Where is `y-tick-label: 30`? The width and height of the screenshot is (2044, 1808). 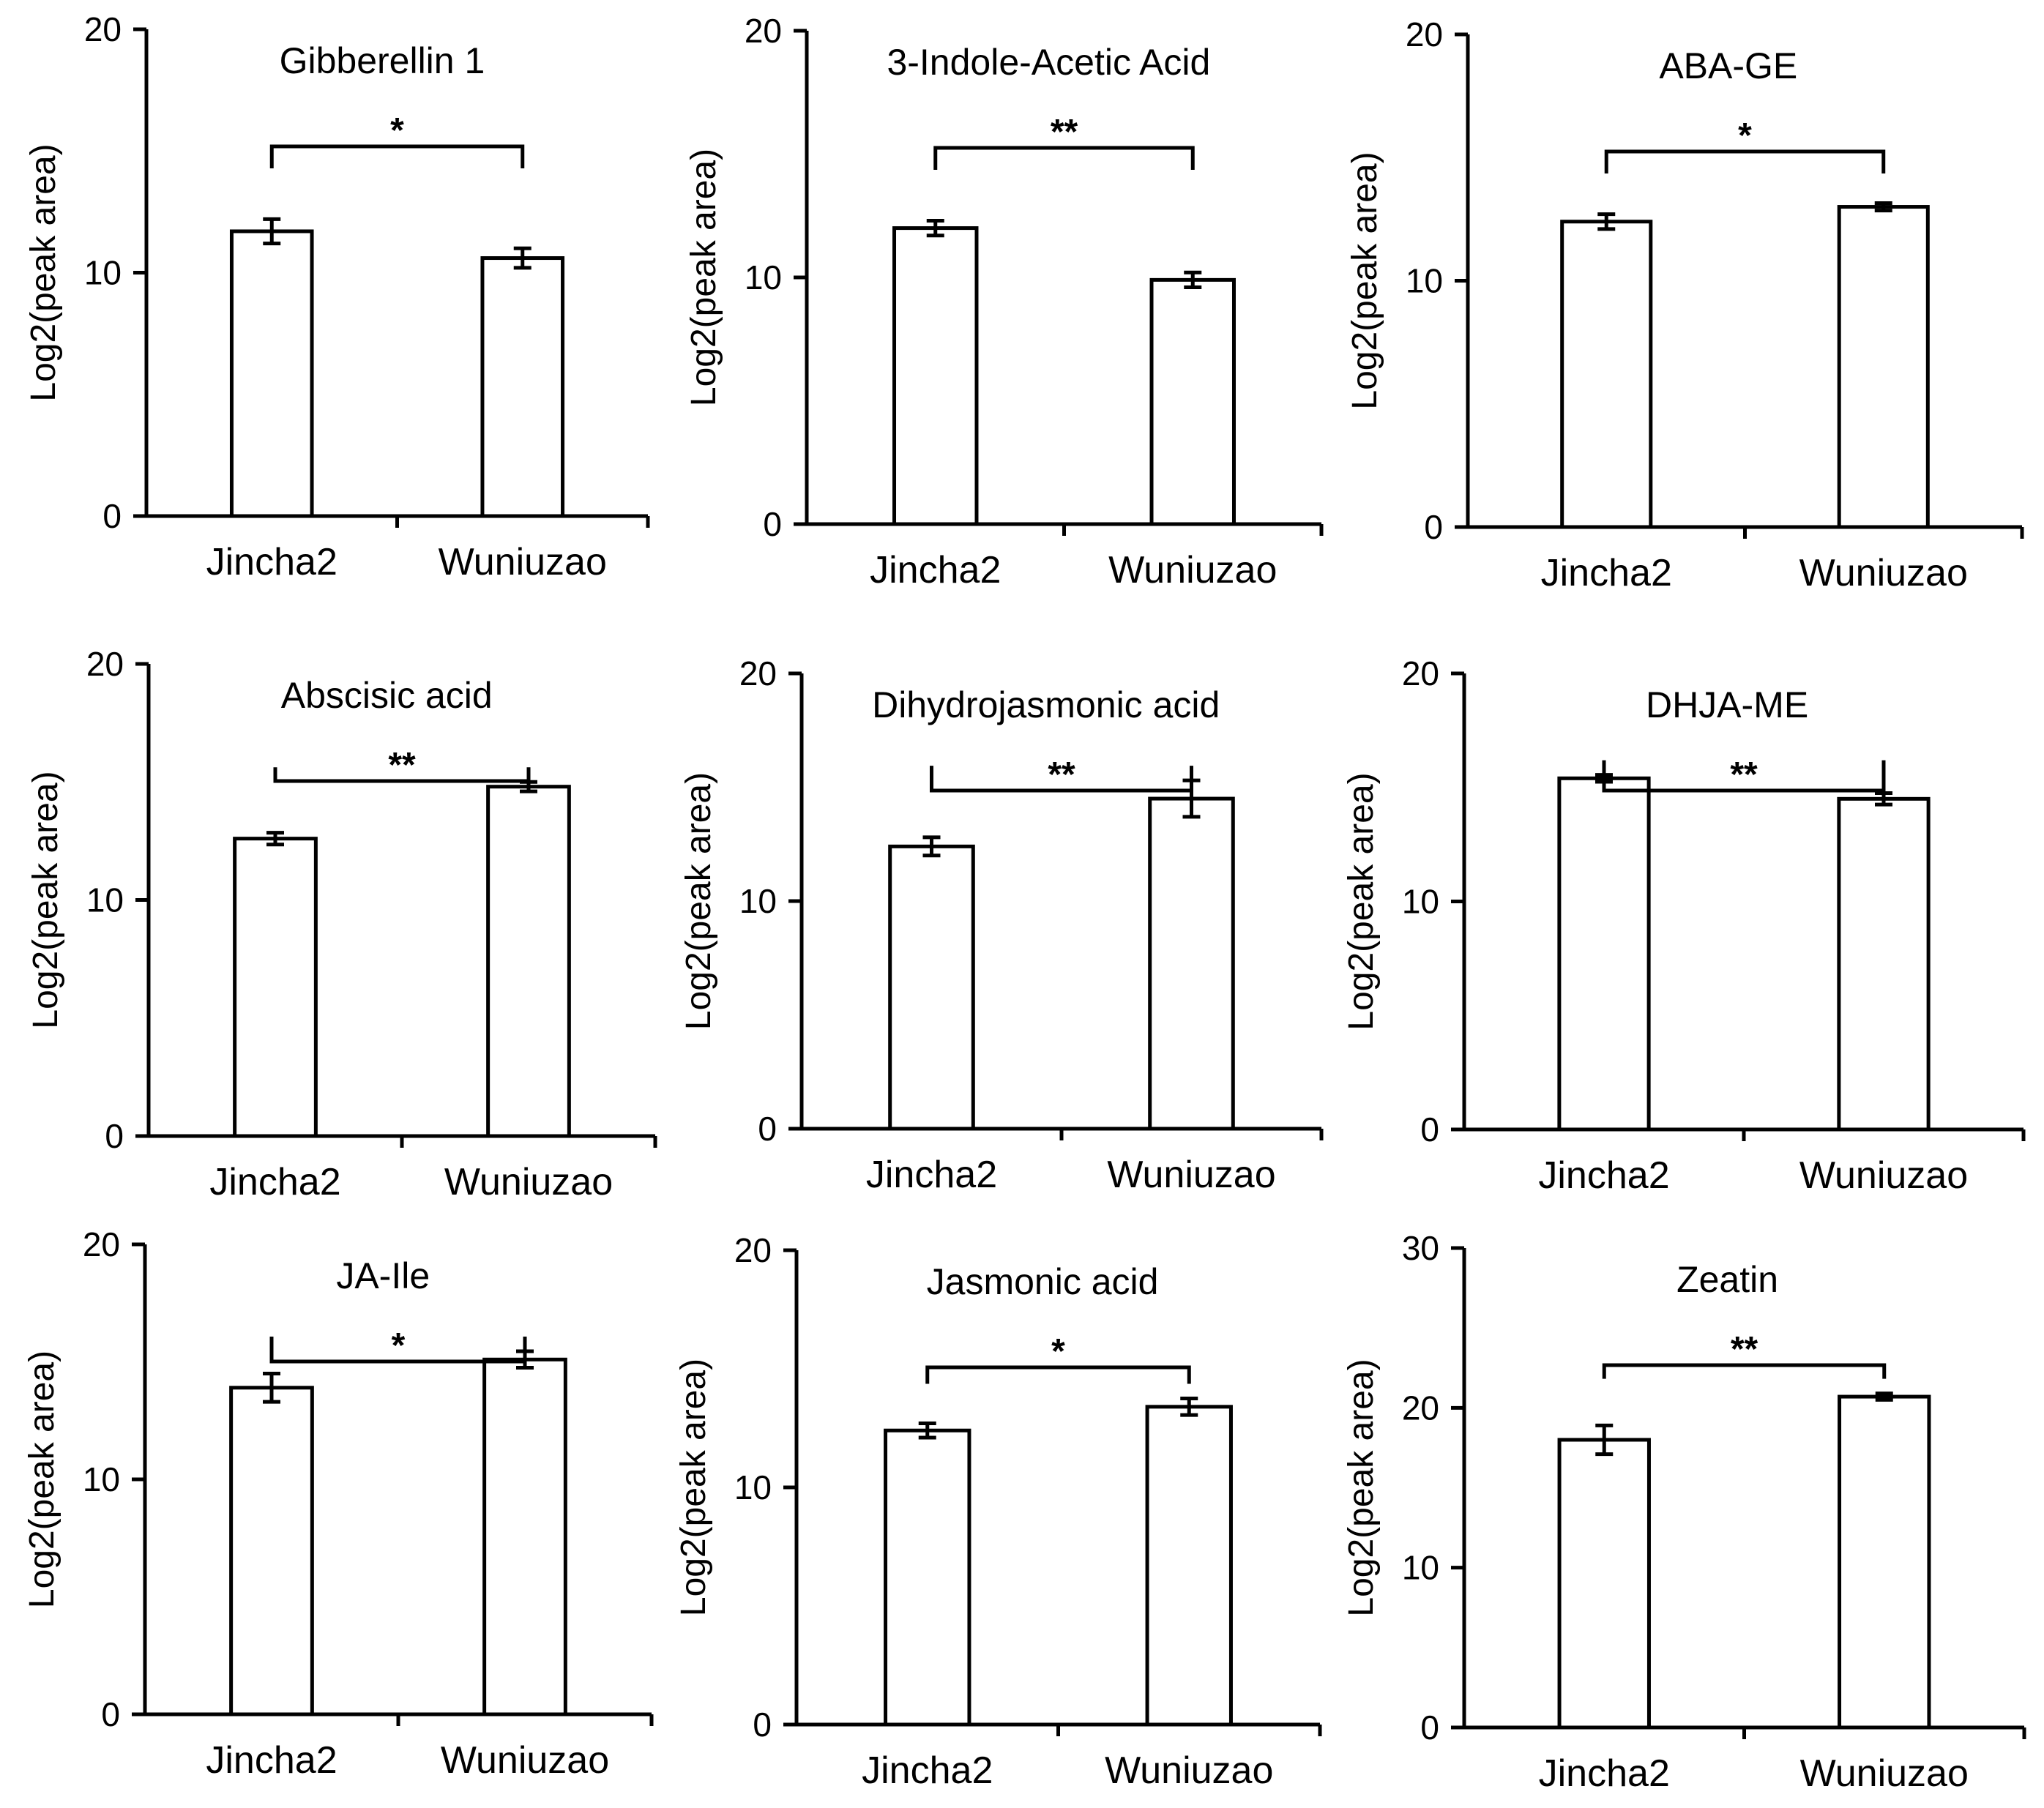
y-tick-label: 30 is located at coordinates (1420, 1248).